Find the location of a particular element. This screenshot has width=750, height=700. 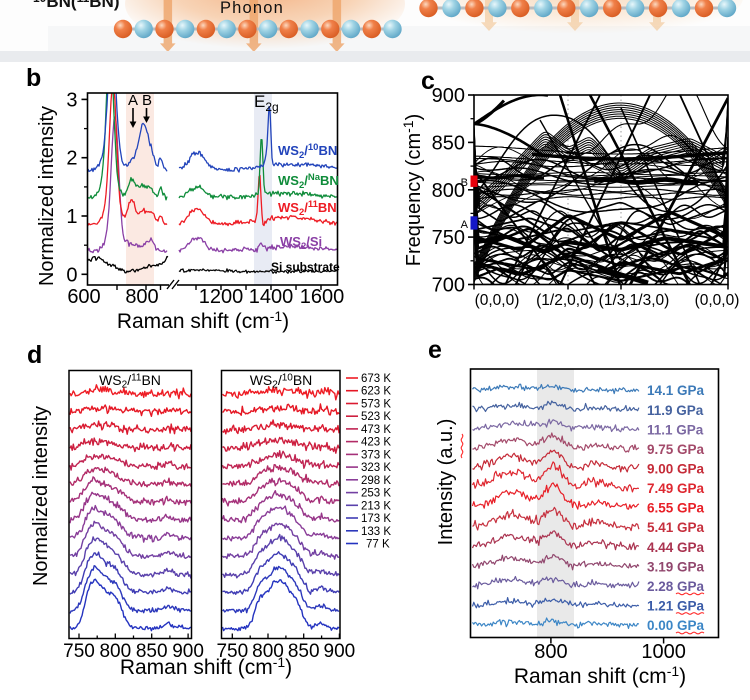

svg-text: 373 K is located at coordinates (376, 455).